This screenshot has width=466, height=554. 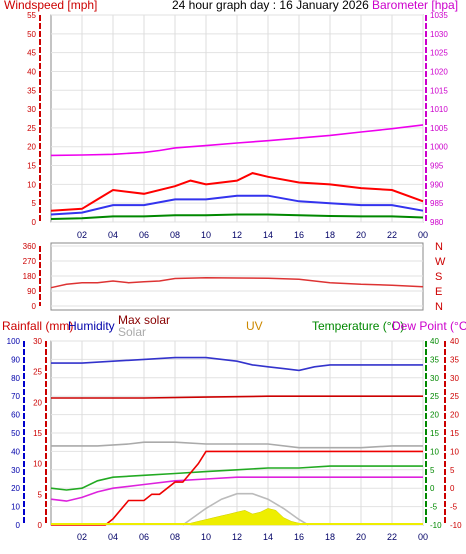 What do you see at coordinates (439, 71) in the screenshot?
I see `barometer-y-tick-label: 1020` at bounding box center [439, 71].